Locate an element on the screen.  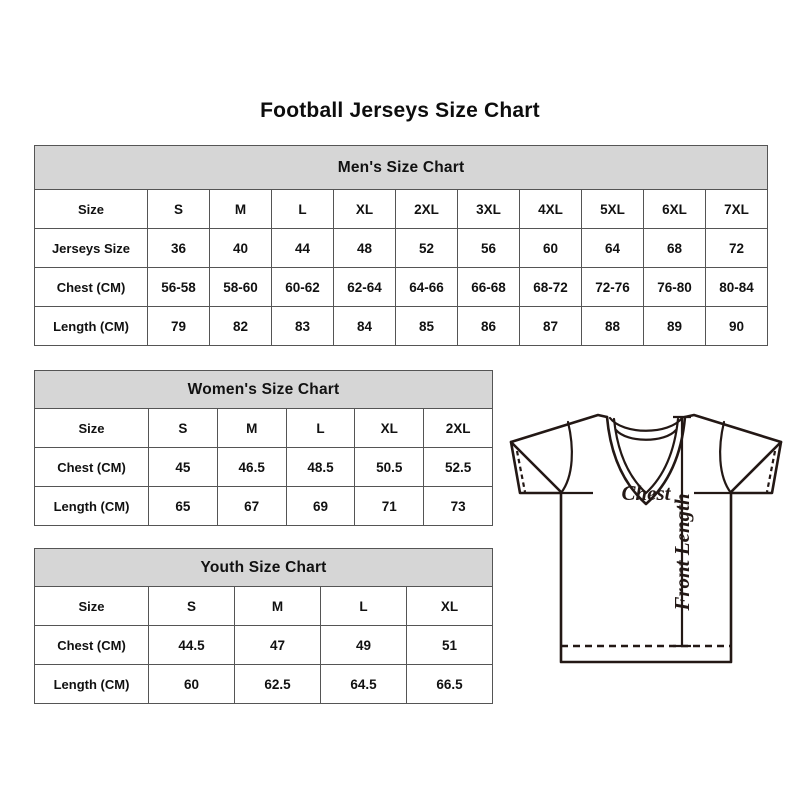
table-cell: 72 is located at coordinates (736, 248).